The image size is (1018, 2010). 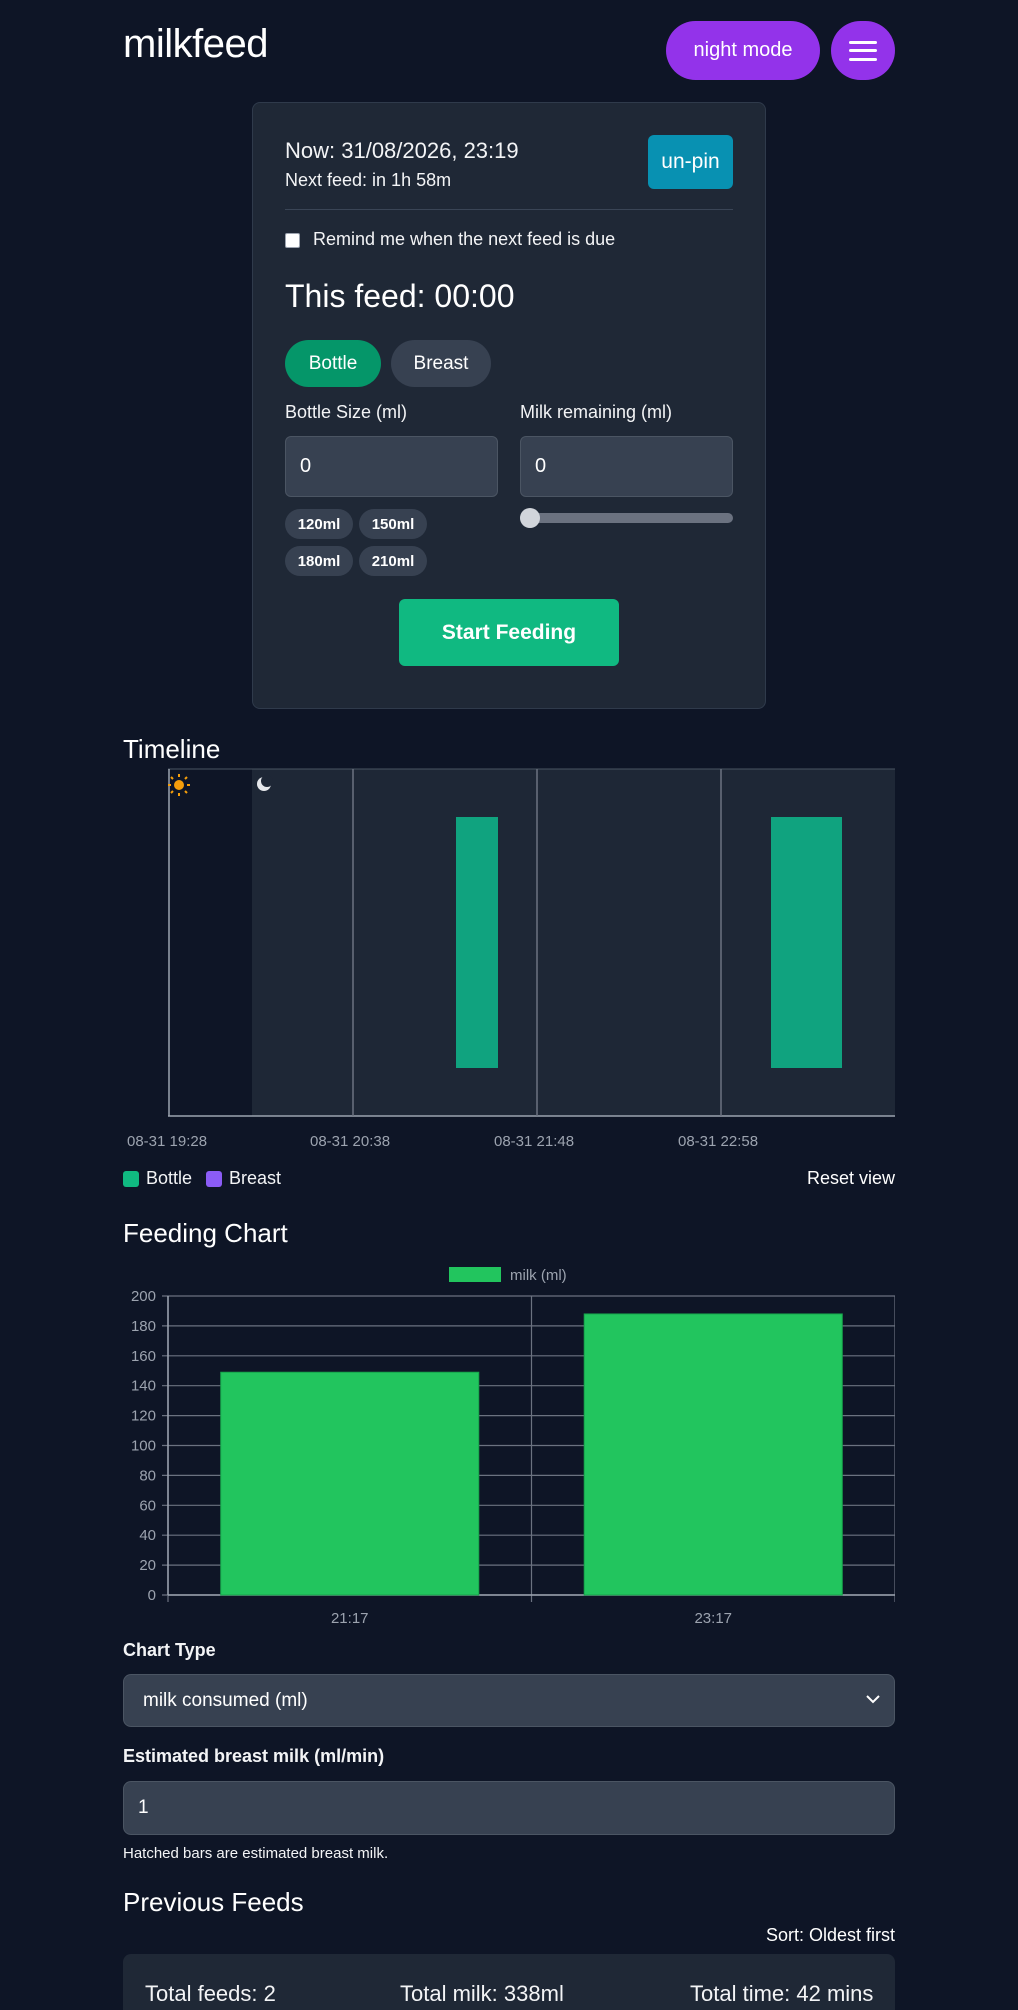 I want to click on chevron-down-icon, so click(x=873, y=1699).